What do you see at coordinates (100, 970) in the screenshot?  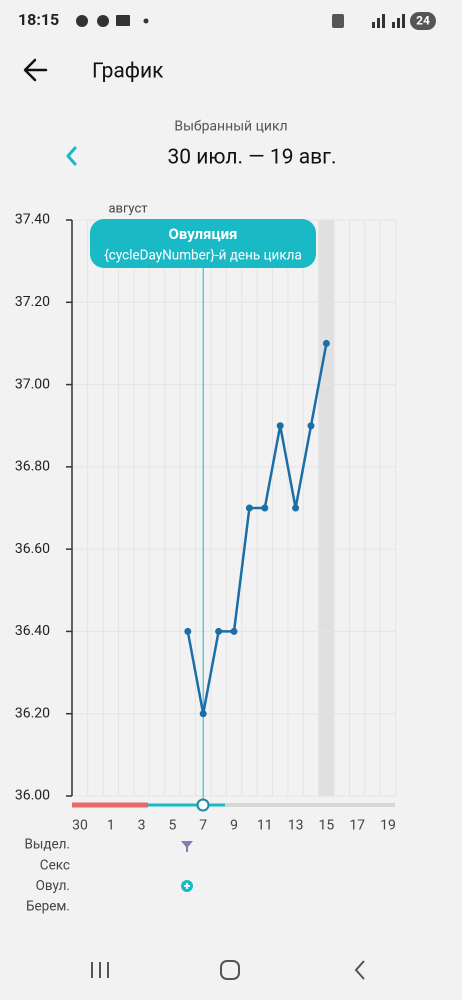 I see `nav-recent` at bounding box center [100, 970].